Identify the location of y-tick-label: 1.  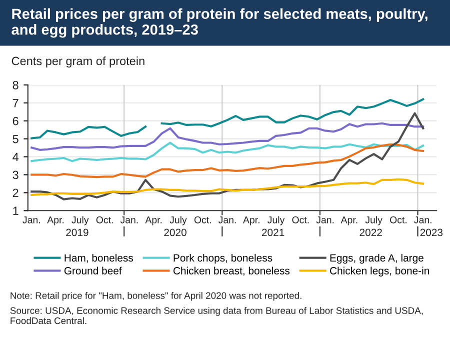
(15, 210).